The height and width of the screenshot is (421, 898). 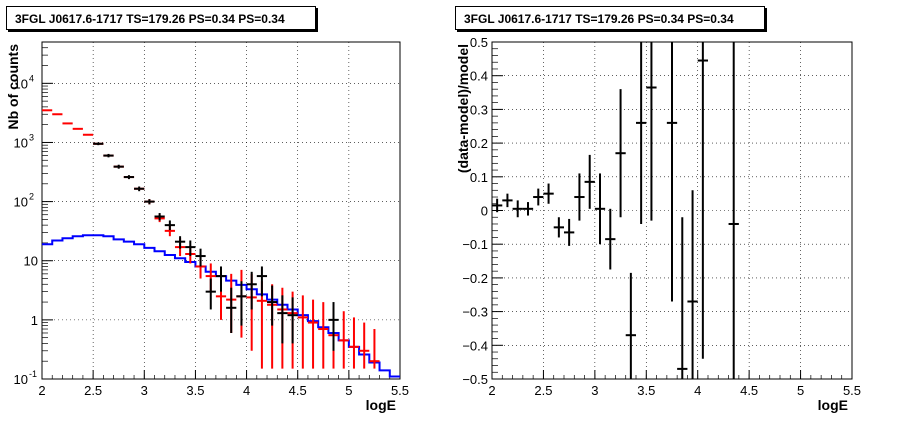 What do you see at coordinates (479, 76) in the screenshot?
I see `y-tick-label: 0.4` at bounding box center [479, 76].